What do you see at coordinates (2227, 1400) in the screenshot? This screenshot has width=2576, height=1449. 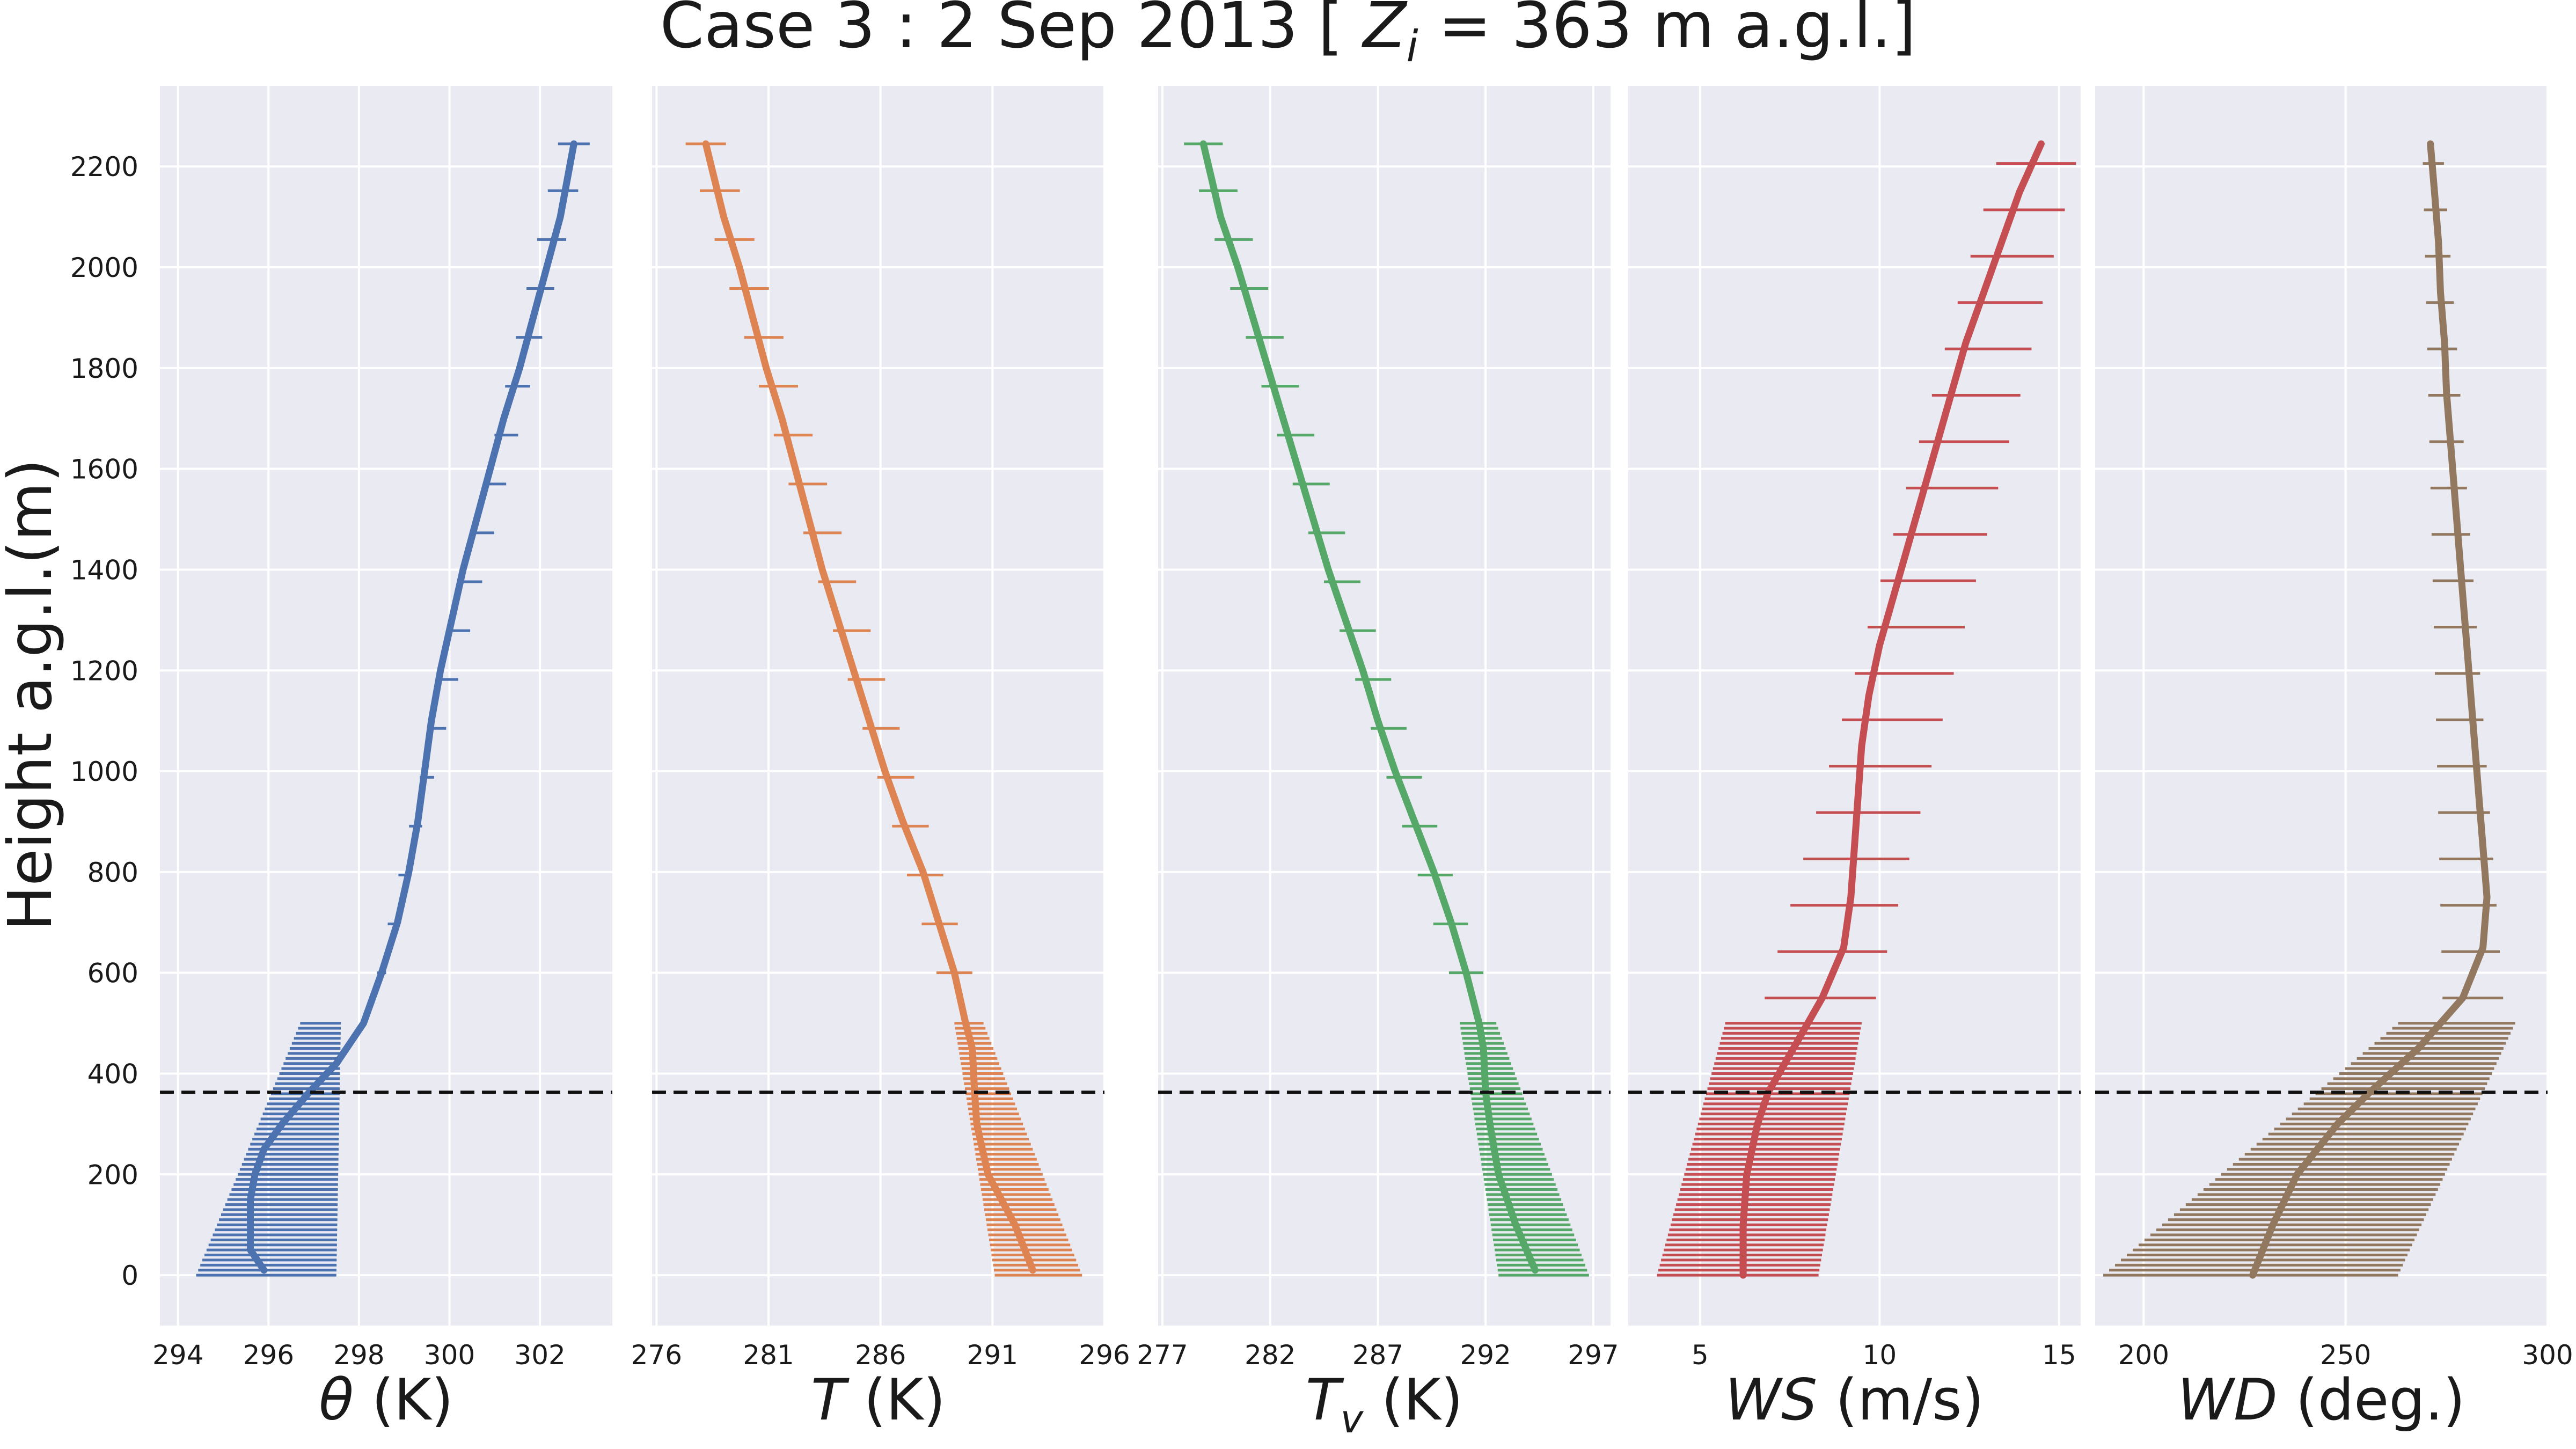 I see `x-axis-label-symbol: WD` at bounding box center [2227, 1400].